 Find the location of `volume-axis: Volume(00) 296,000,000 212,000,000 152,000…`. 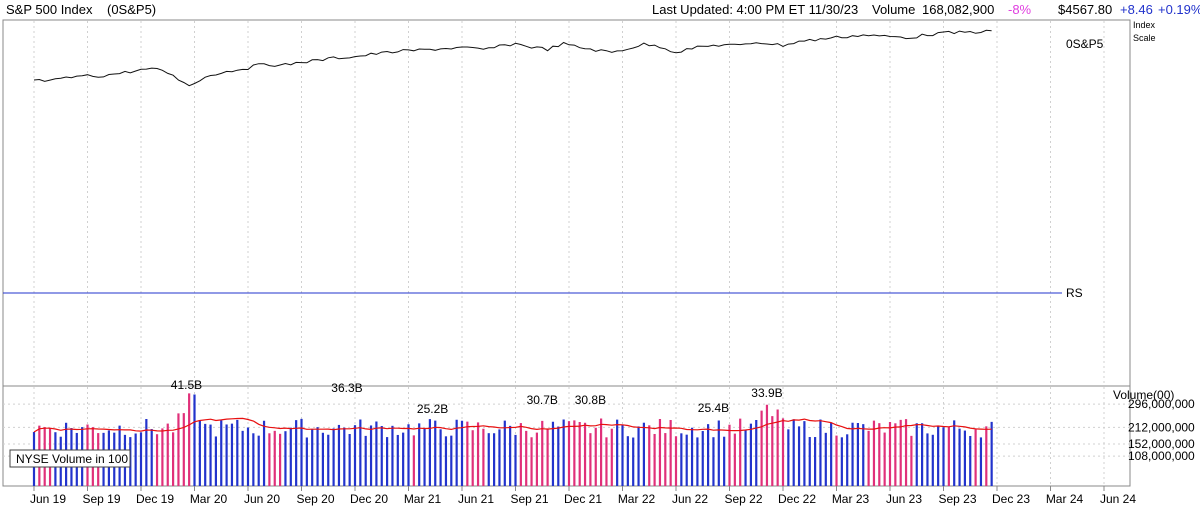

volume-axis: Volume(00) 296,000,000 212,000,000 152,000… is located at coordinates (1154, 425).